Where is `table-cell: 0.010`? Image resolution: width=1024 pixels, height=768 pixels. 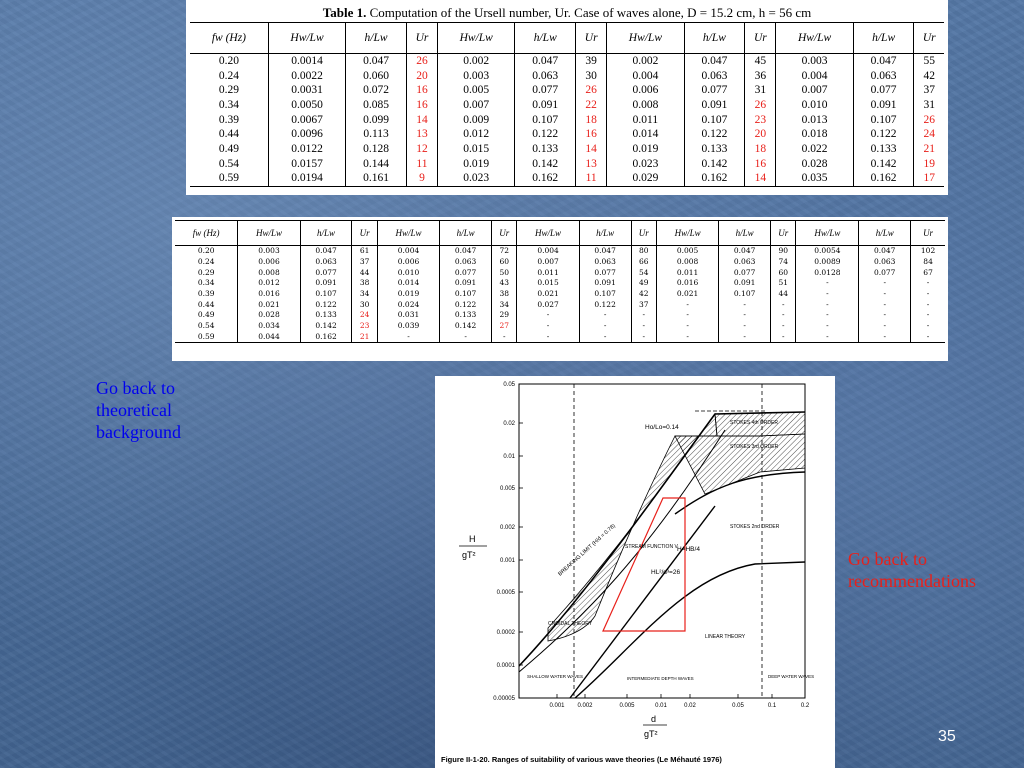 table-cell: 0.010 is located at coordinates (814, 105).